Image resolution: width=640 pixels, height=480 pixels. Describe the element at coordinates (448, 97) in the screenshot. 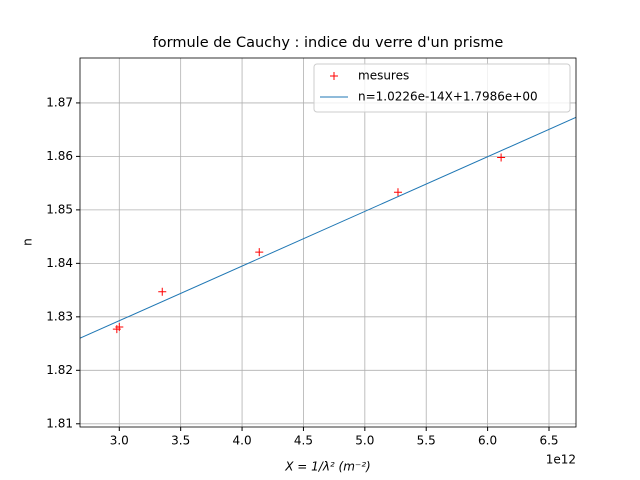

I see `legend-label: n=1.0226e-14X+1.7986e+00` at that location.